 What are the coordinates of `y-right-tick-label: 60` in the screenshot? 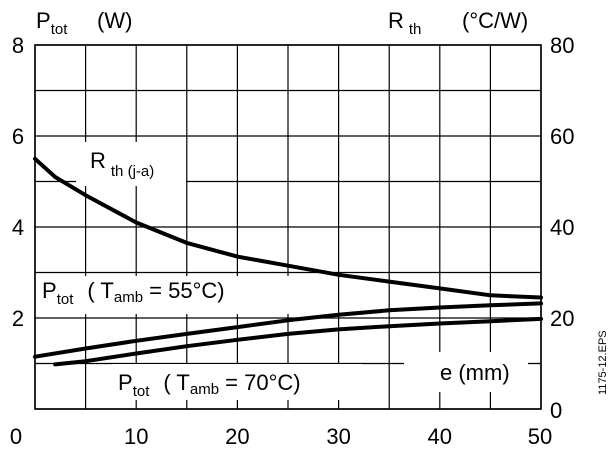 It's located at (562, 136).